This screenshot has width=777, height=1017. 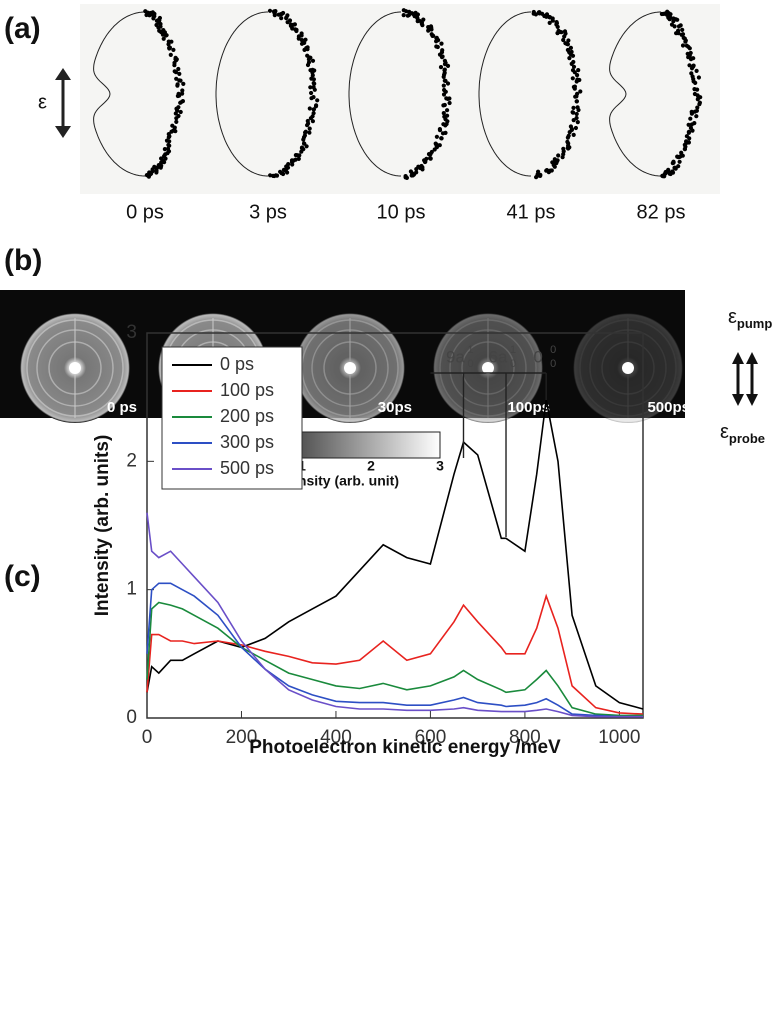 What do you see at coordinates (75, 368) in the screenshot?
I see `image-center` at bounding box center [75, 368].